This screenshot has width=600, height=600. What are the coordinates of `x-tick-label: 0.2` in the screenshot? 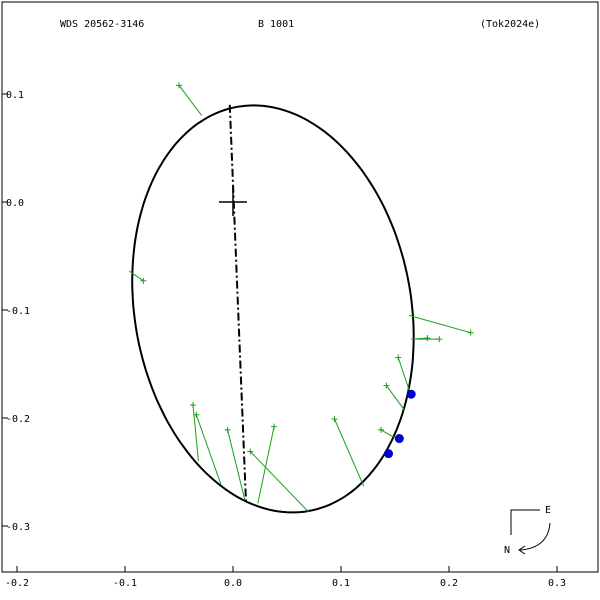 It's located at (449, 583).